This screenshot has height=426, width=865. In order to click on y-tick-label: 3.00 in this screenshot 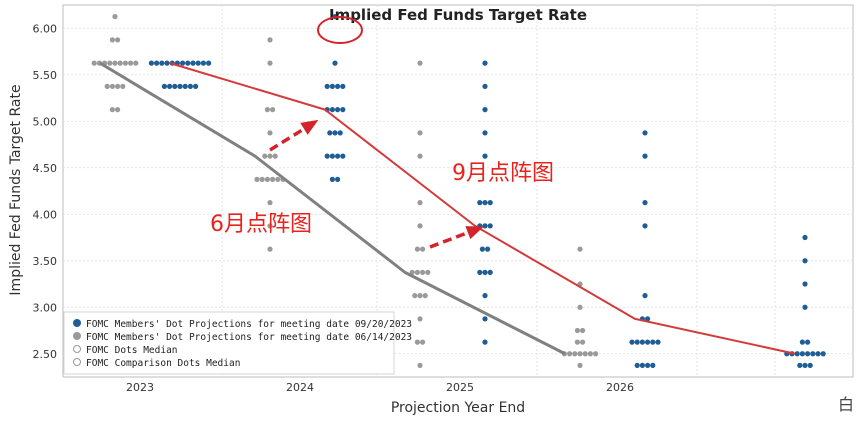, I will do `click(45, 307)`.